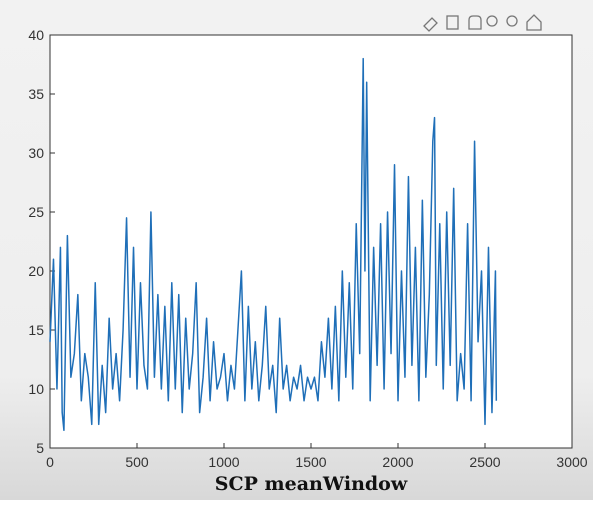 This screenshot has width=593, height=505. What do you see at coordinates (310, 462) in the screenshot?
I see `x-tick-label: 1500` at bounding box center [310, 462].